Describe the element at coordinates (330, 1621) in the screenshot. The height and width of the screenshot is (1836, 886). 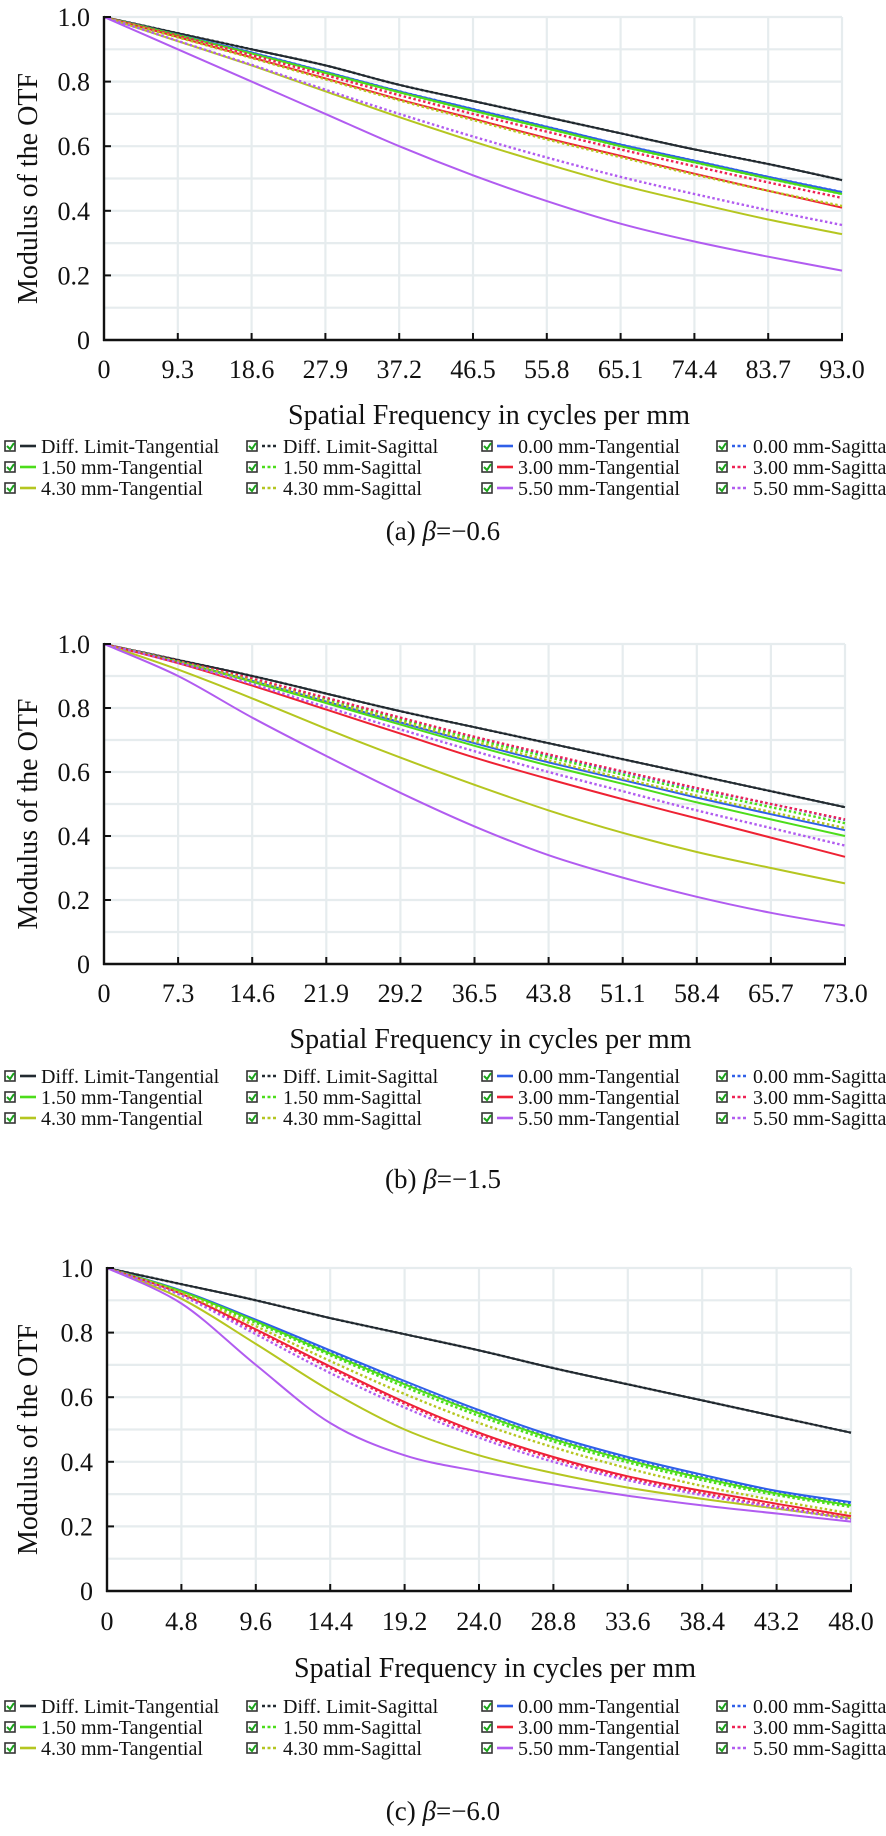
I see `x-tick-label: 14.4` at that location.